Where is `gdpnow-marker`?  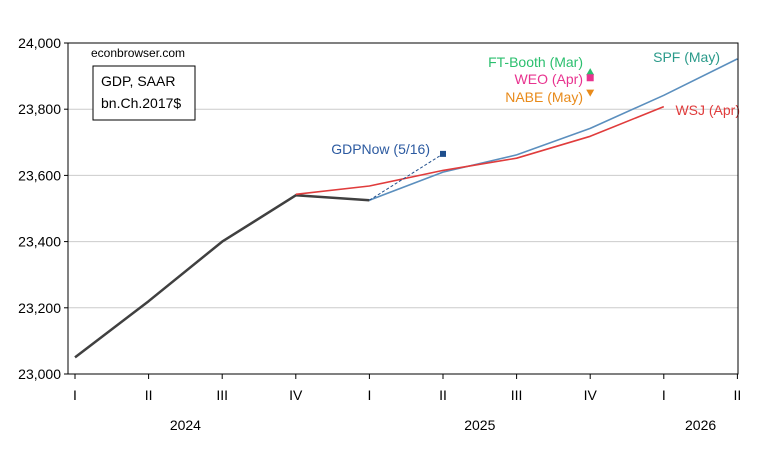 gdpnow-marker is located at coordinates (443, 153).